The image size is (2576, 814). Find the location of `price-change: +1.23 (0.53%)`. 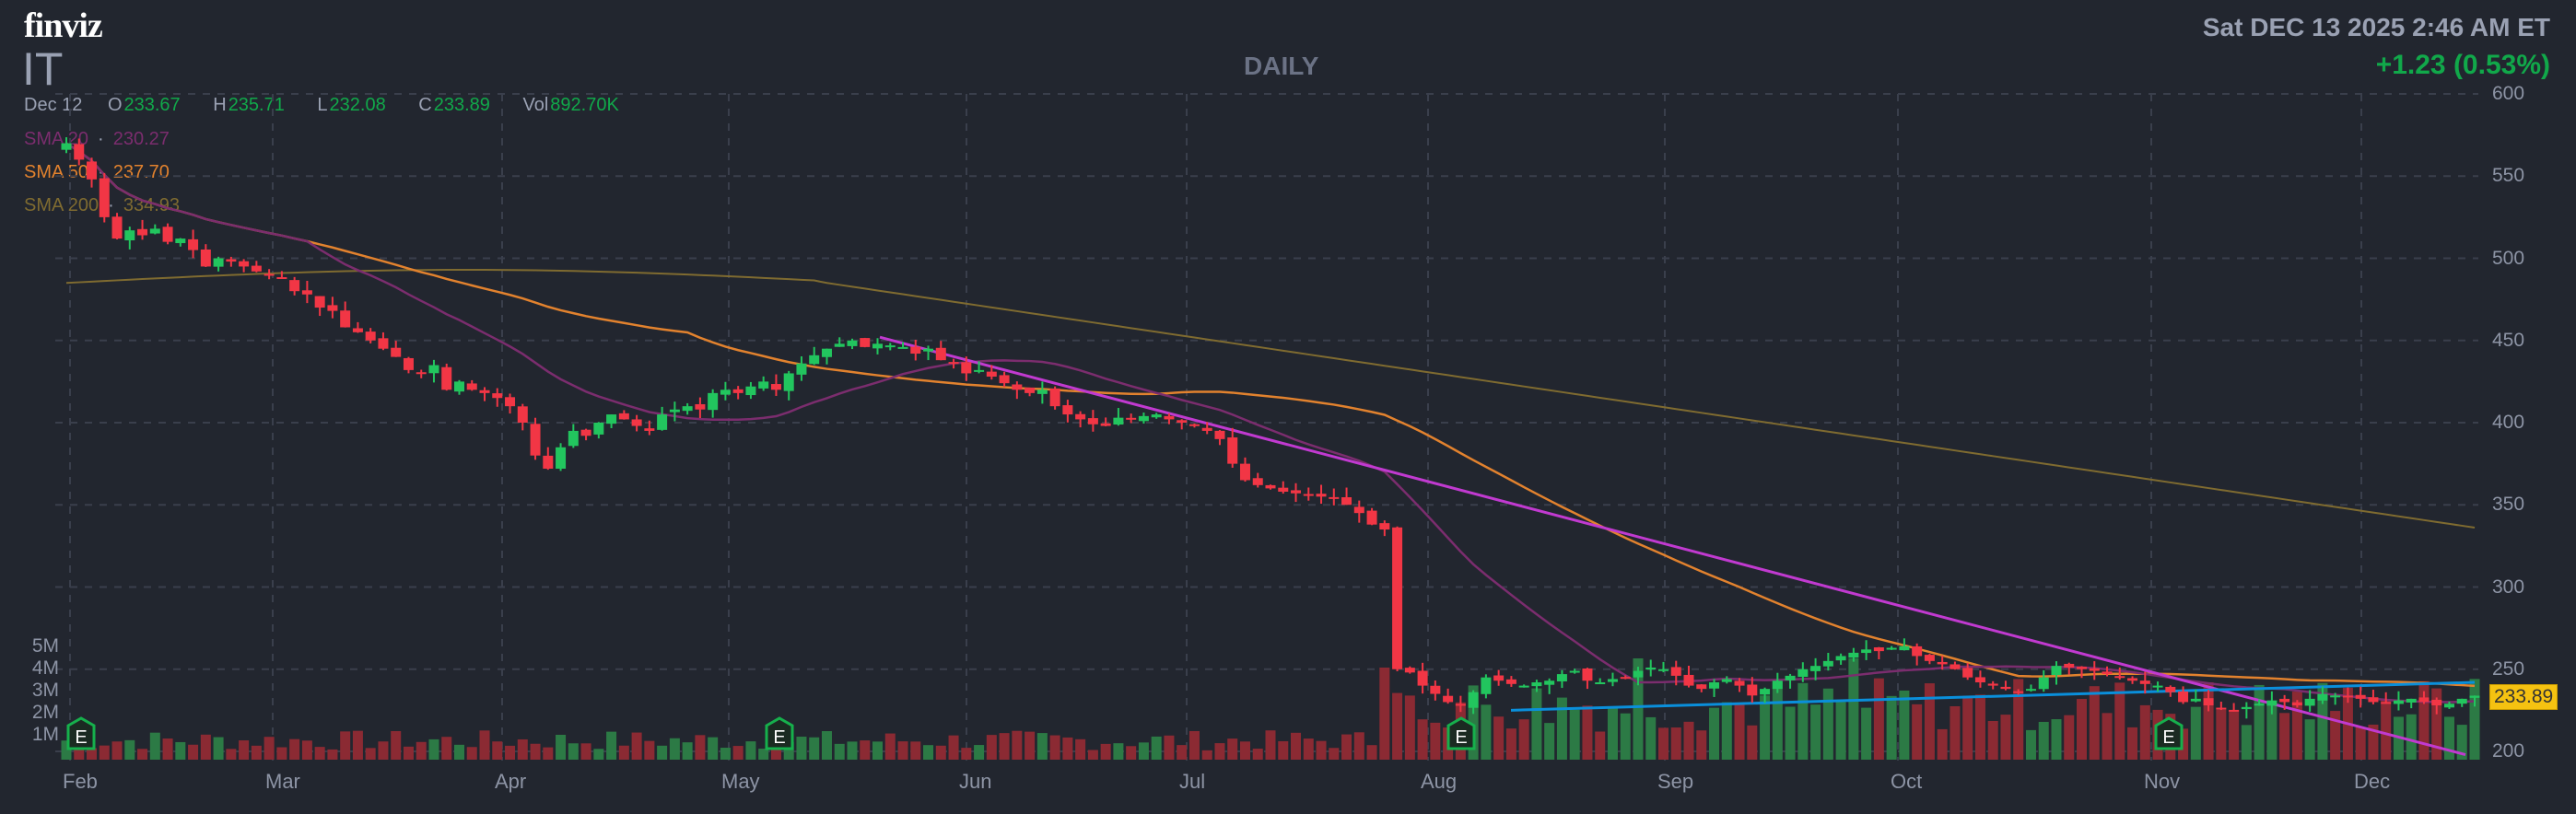

price-change: +1.23 (0.53%) is located at coordinates (2462, 65).